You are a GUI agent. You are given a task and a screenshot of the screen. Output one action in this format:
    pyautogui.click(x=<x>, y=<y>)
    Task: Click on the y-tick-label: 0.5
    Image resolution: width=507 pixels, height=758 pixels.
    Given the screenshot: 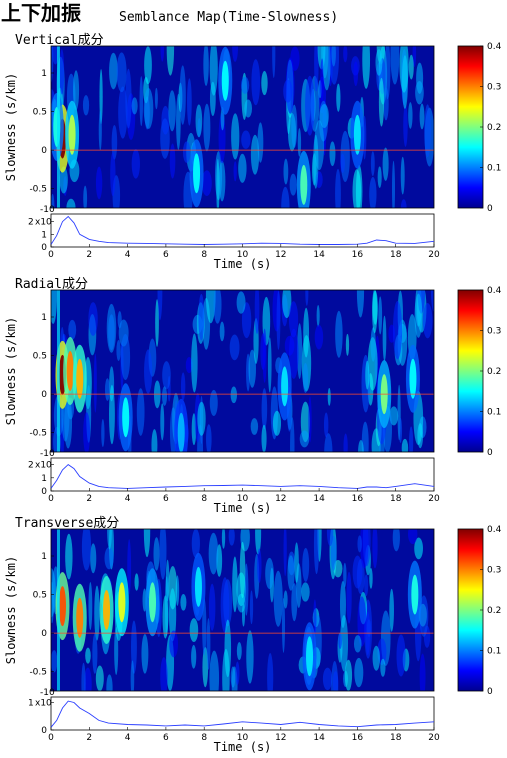 What is the action you would take?
    pyautogui.click(x=40, y=357)
    